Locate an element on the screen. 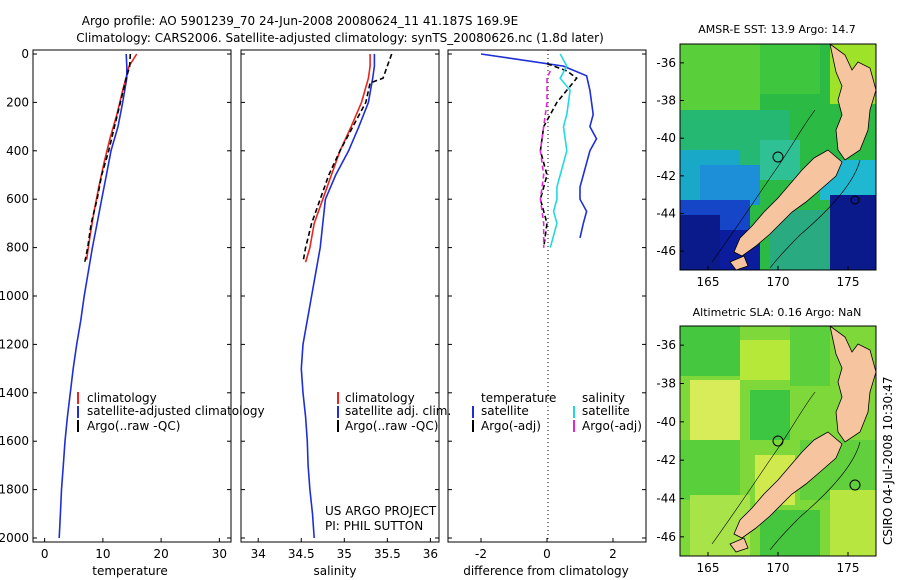 The width and height of the screenshot is (900, 580). y-tick-label: 200 is located at coordinates (17, 102).